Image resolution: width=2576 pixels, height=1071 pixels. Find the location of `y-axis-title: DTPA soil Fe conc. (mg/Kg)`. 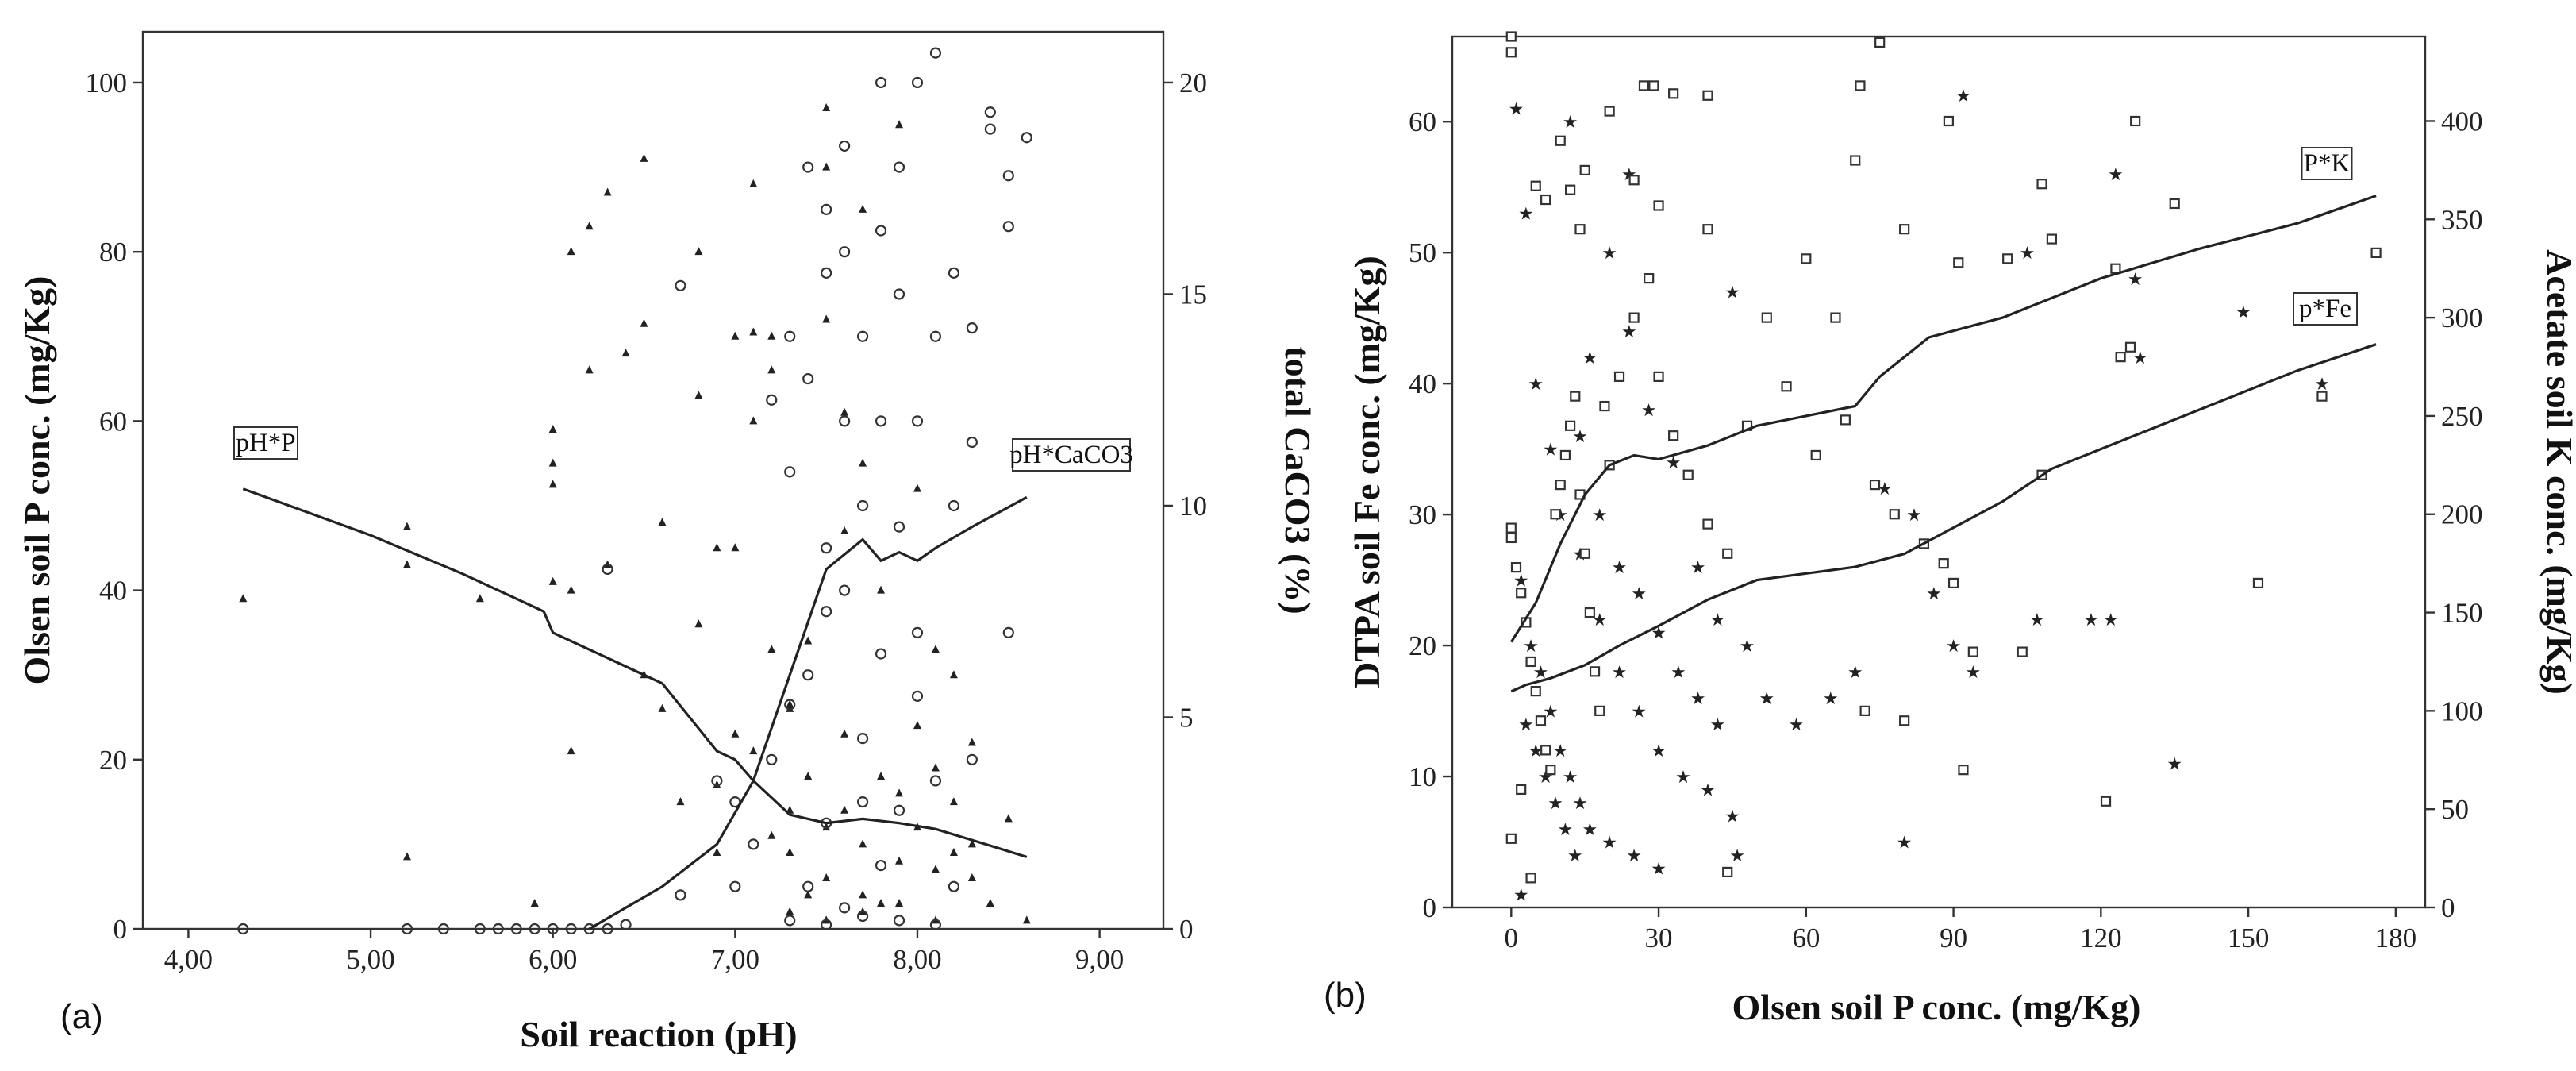

y-axis-title: DTPA soil Fe conc. (mg/Kg) is located at coordinates (1367, 472).